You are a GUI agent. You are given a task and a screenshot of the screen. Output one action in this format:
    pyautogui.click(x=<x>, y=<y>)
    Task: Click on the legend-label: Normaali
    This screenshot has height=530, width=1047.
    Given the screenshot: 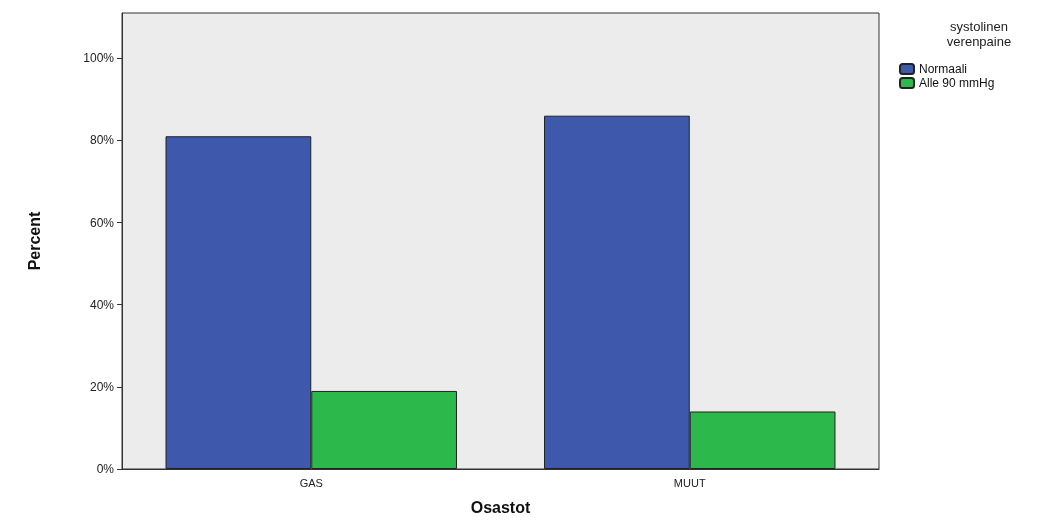 What is the action you would take?
    pyautogui.click(x=943, y=69)
    